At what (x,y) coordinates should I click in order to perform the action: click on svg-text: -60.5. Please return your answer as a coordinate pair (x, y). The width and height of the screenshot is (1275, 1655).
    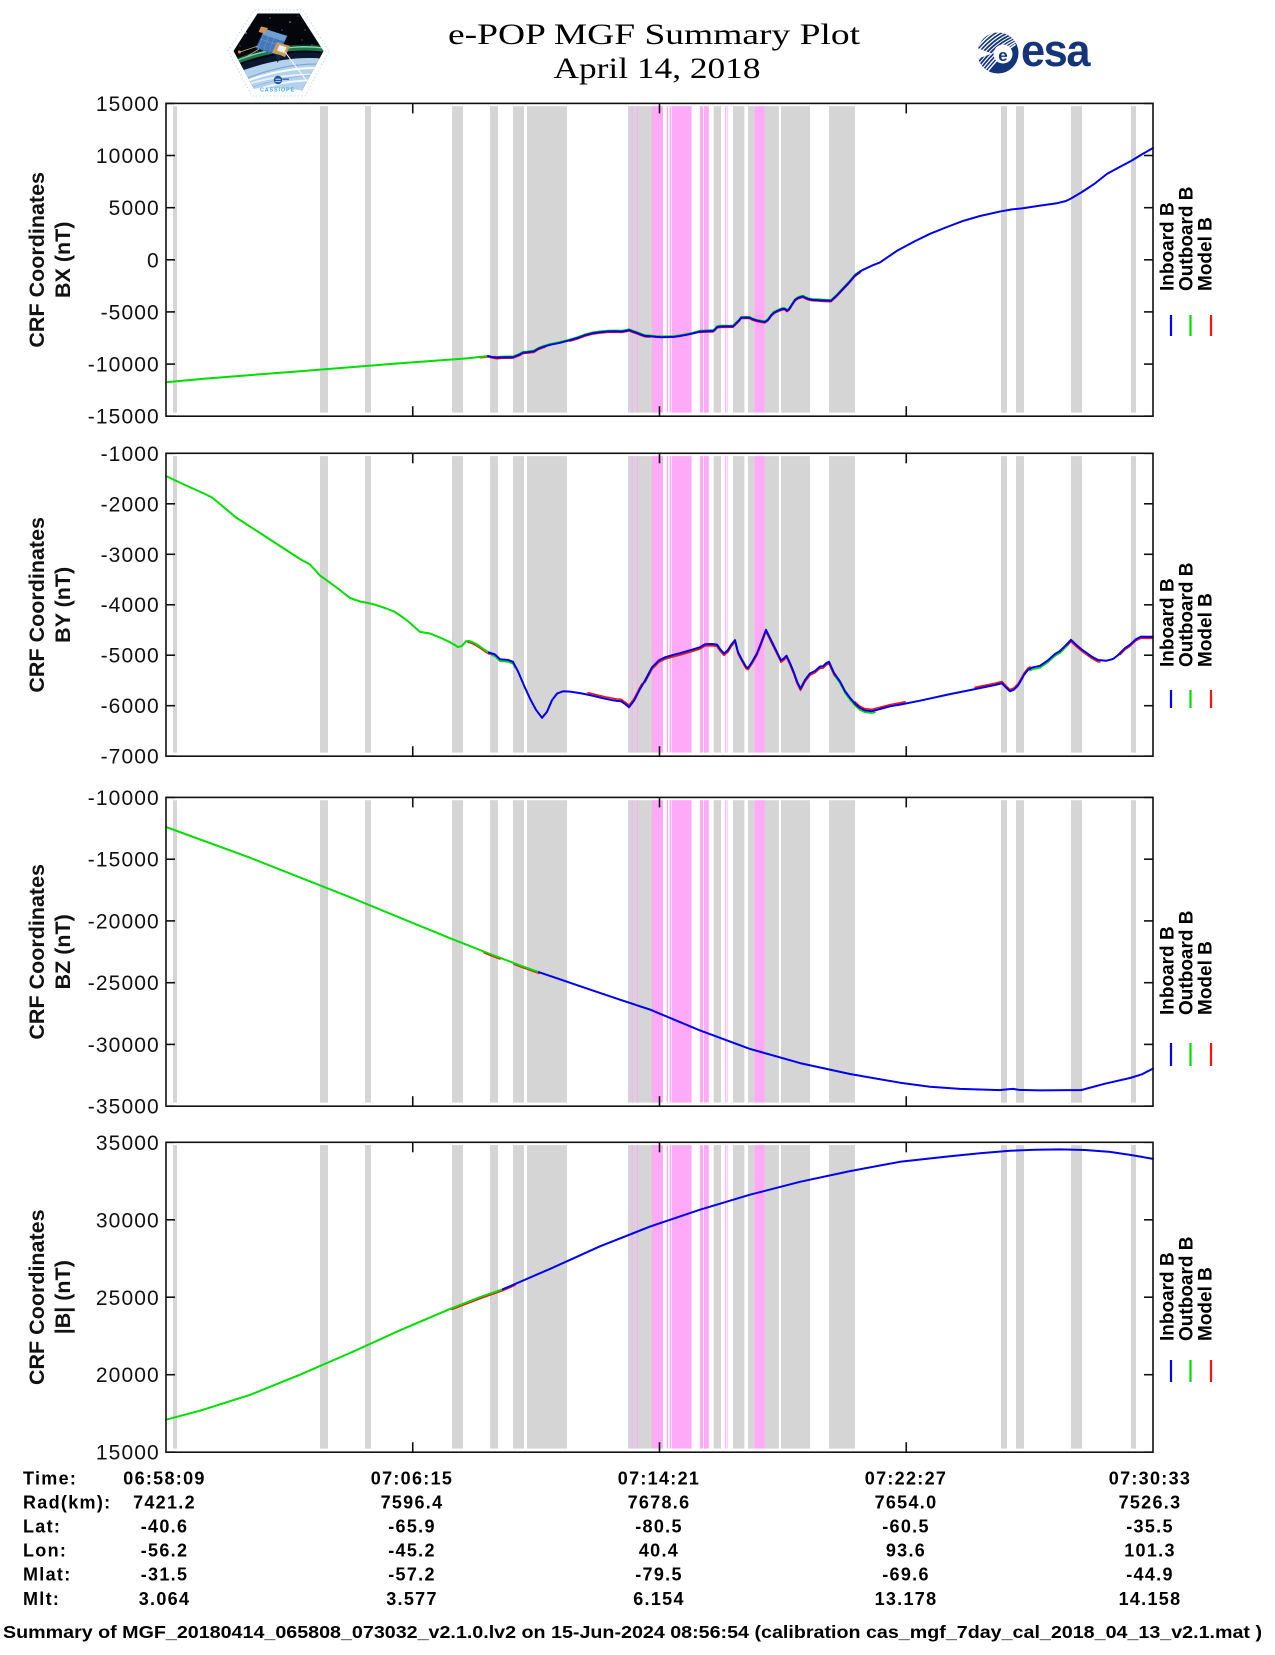
    Looking at the image, I should click on (906, 1527).